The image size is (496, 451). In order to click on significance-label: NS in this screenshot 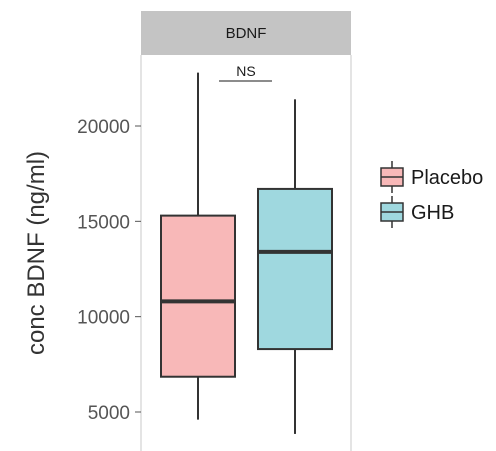, I will do `click(245, 71)`.